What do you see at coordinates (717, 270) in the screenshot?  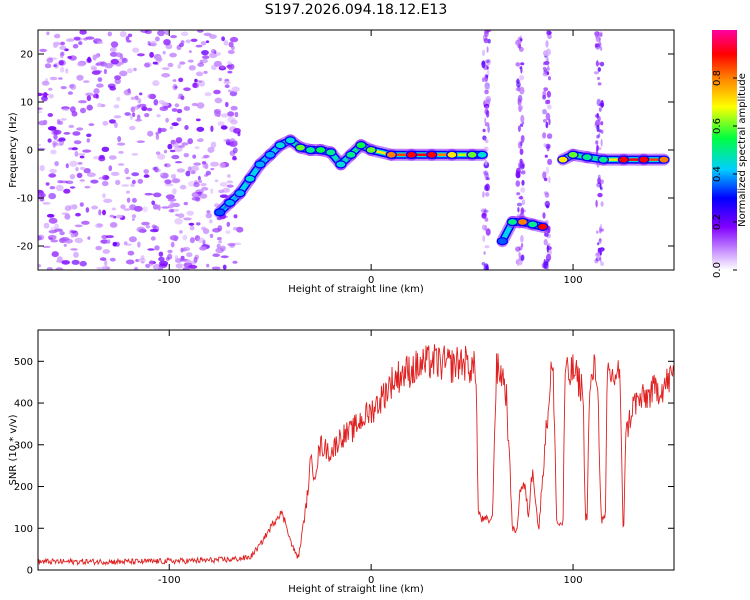 I see `colorbar-tick-label: 0.0` at bounding box center [717, 270].